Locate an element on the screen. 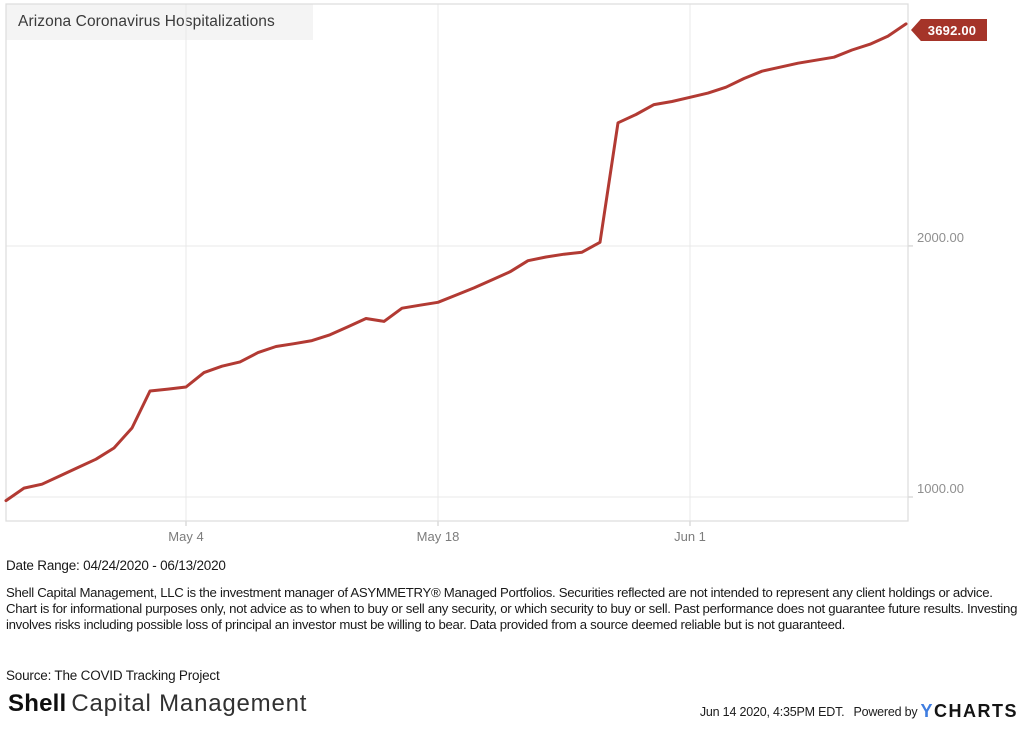 This screenshot has height=730, width=1024. last-value-label: 3692.00 is located at coordinates (952, 30).